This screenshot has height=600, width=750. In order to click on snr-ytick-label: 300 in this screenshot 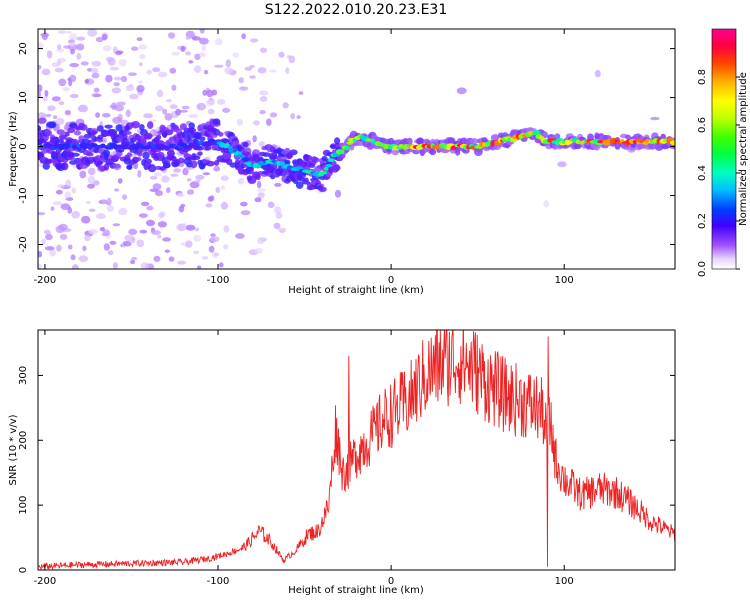, I will do `click(23, 375)`.